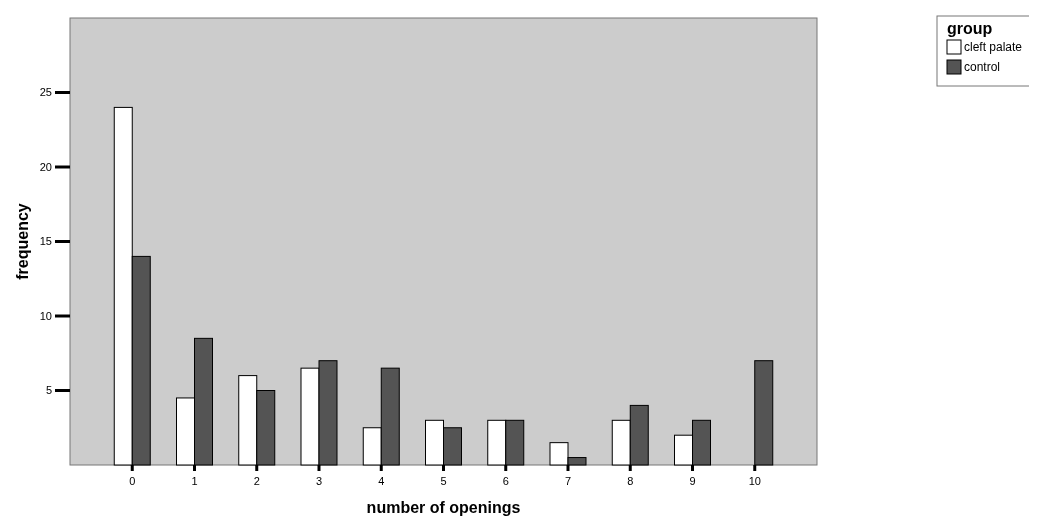 This screenshot has height=527, width=1037. What do you see at coordinates (256, 481) in the screenshot?
I see `x-tick-label: 2` at bounding box center [256, 481].